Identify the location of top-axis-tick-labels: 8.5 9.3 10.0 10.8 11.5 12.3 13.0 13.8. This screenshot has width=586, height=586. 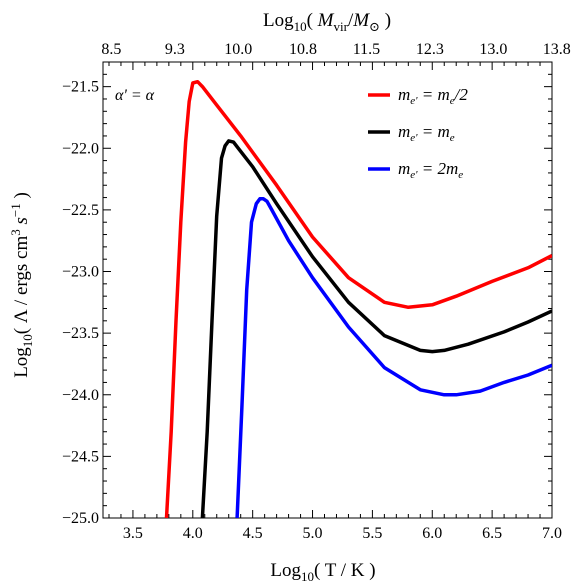
(335, 49).